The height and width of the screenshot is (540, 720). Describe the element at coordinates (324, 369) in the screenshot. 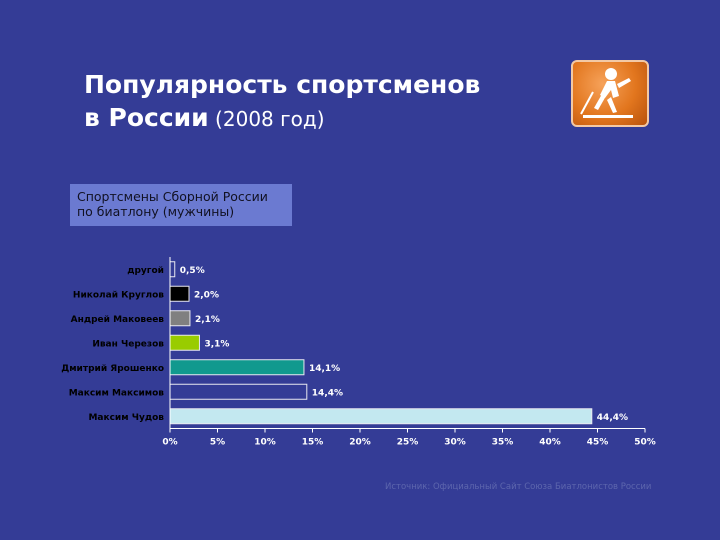

I see `data-label: 14,1%` at that location.